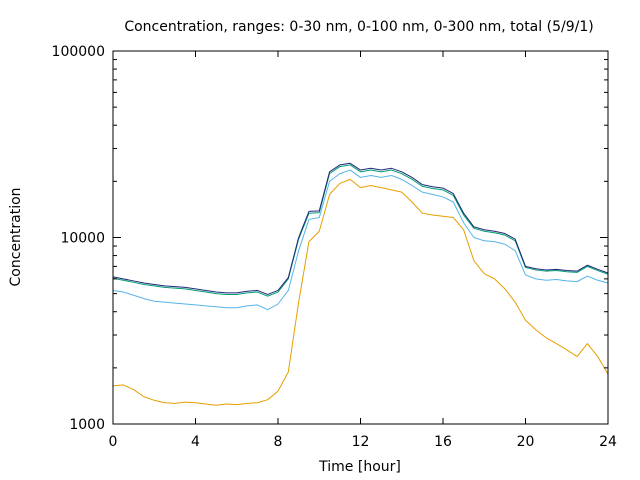 Image resolution: width=640 pixels, height=480 pixels. What do you see at coordinates (608, 442) in the screenshot?
I see `x-tick-label: 24` at bounding box center [608, 442].